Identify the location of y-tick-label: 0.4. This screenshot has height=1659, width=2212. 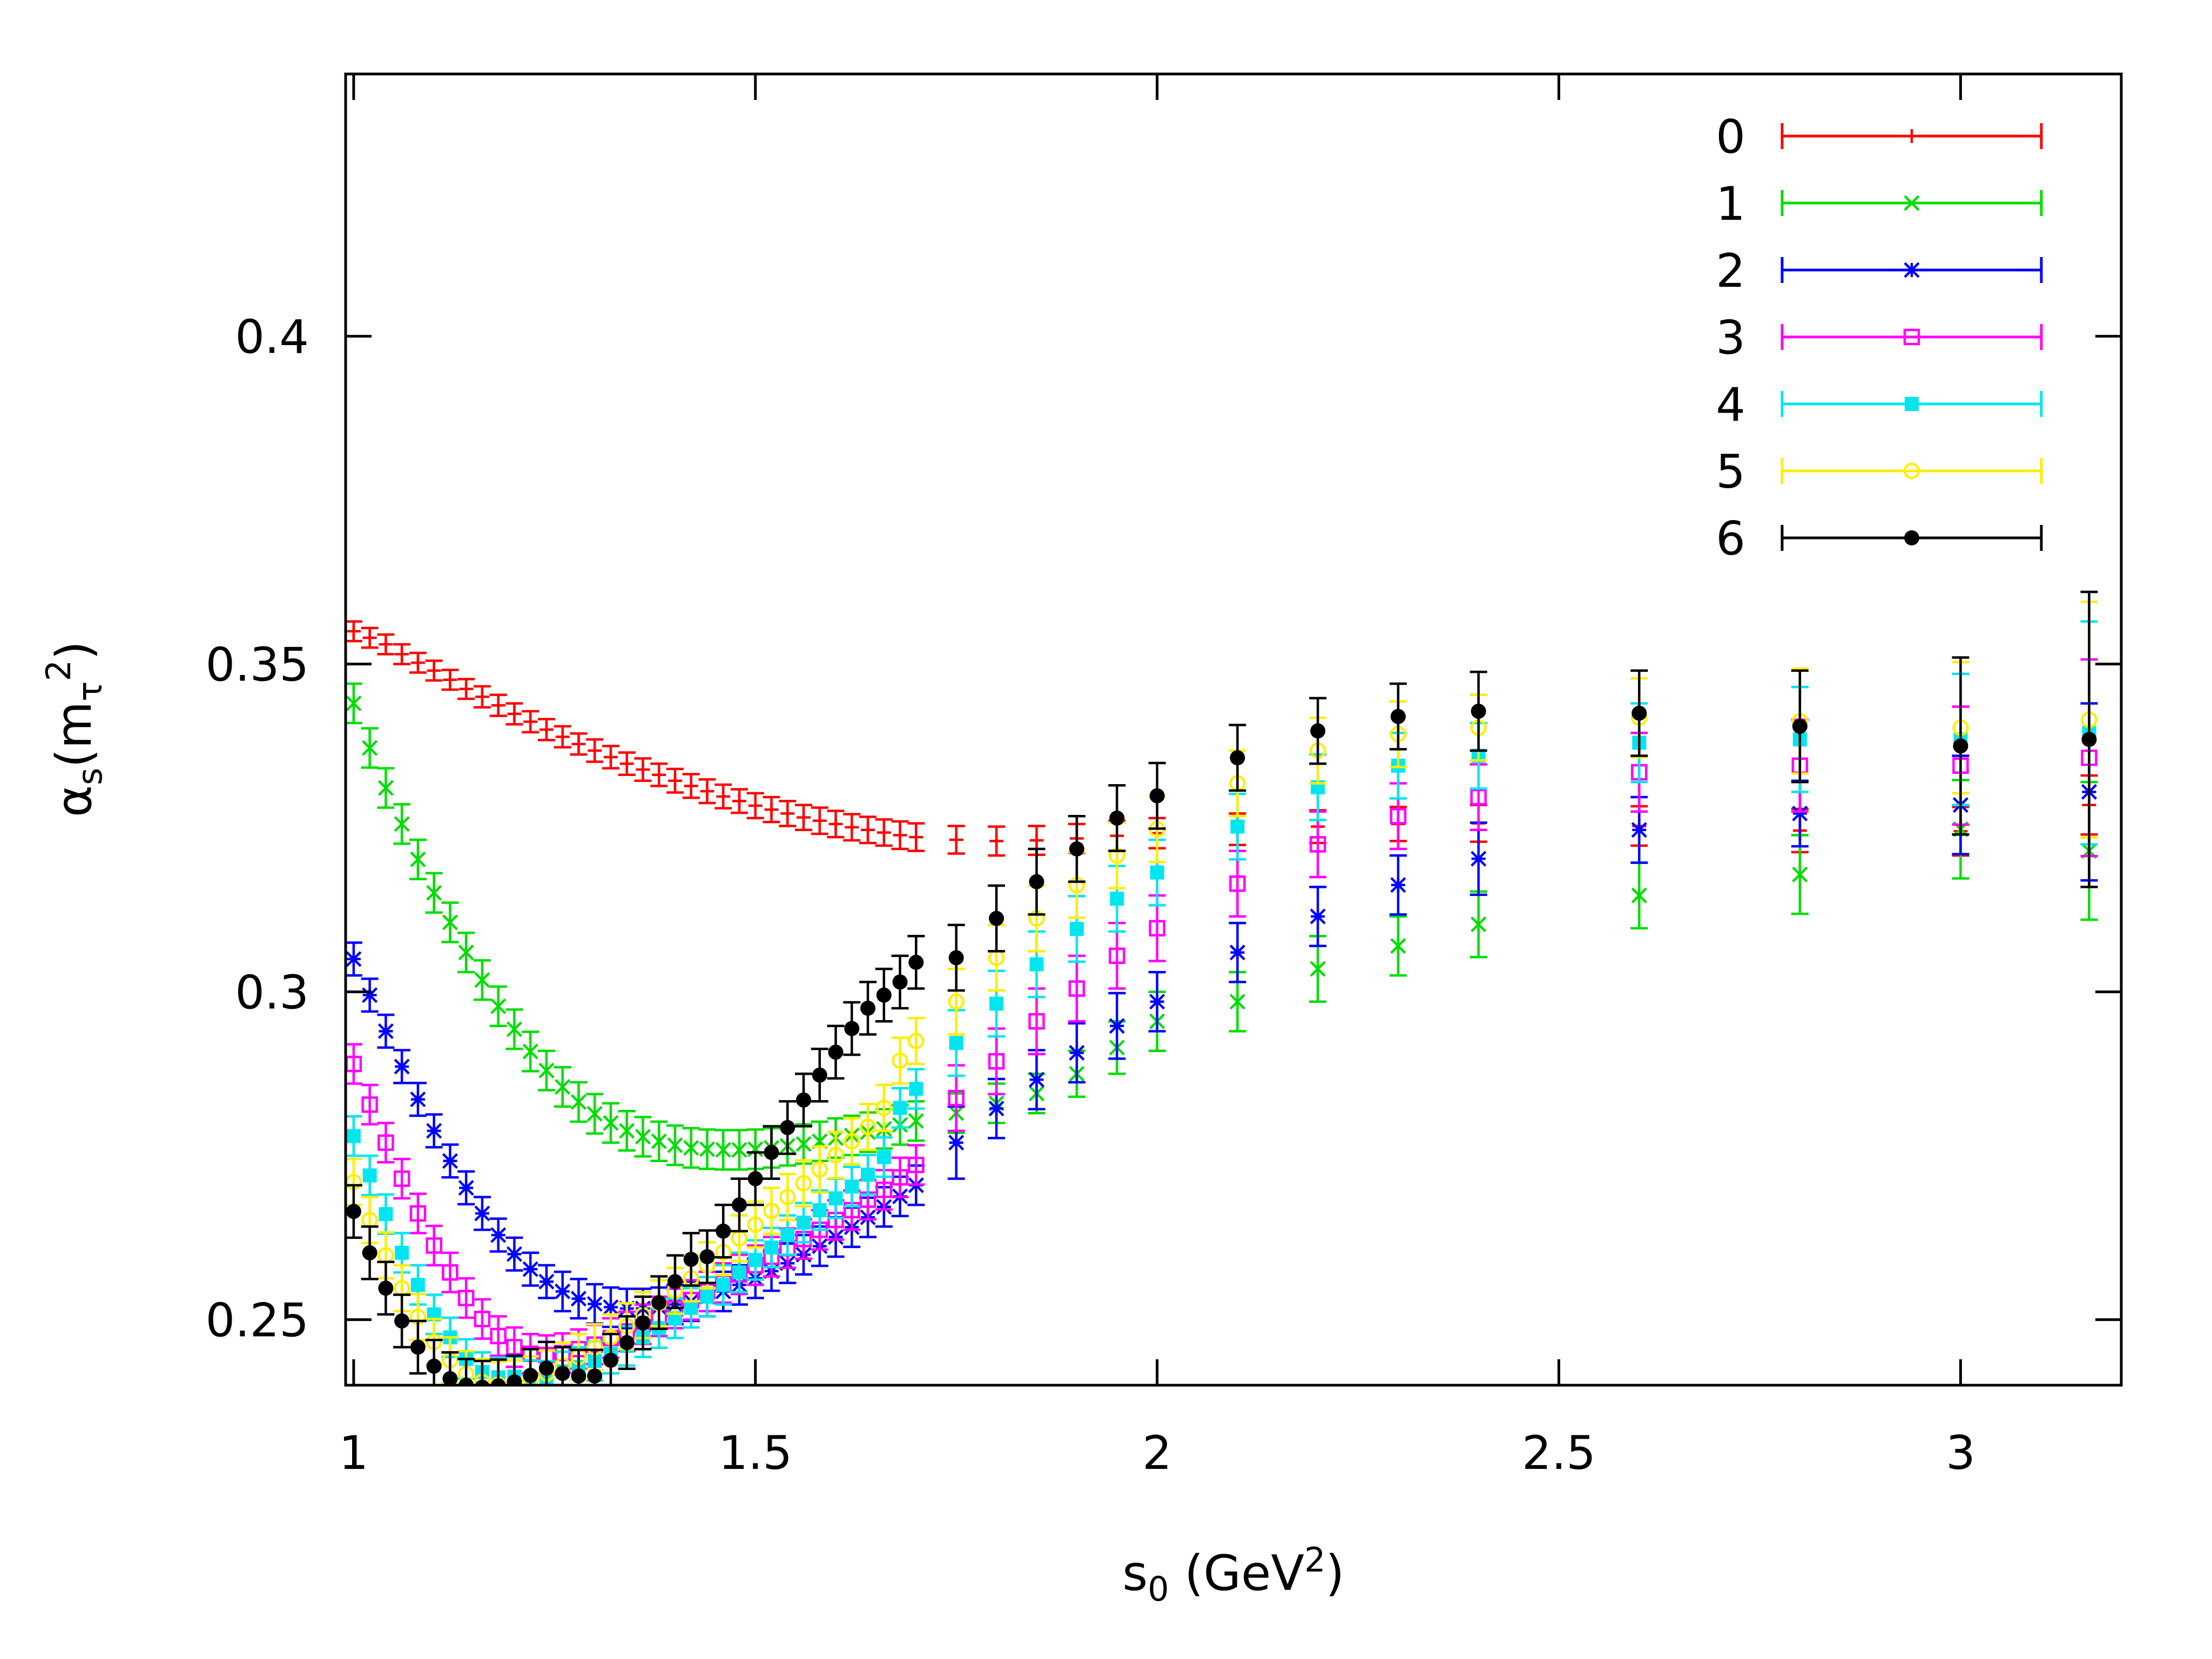
(272, 338).